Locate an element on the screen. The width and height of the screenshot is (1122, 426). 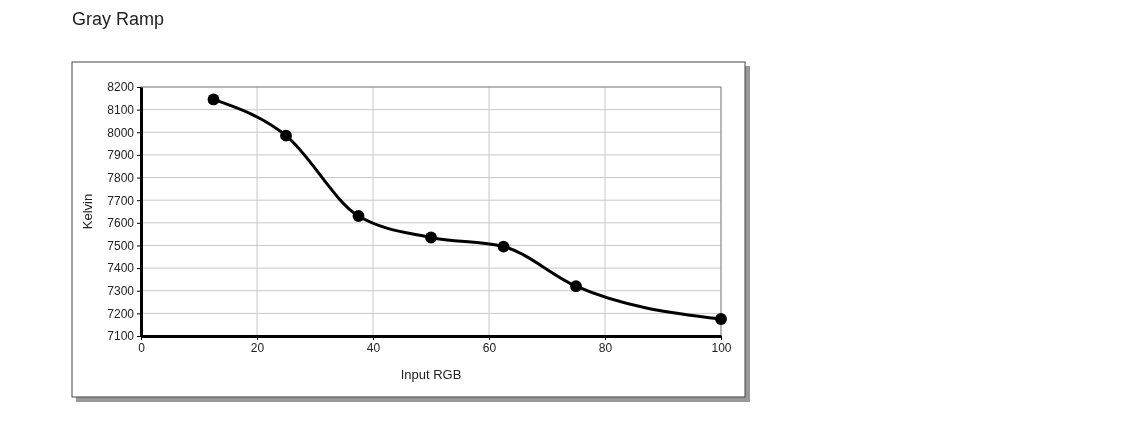
y-tick-label: 7700 is located at coordinates (121, 200).